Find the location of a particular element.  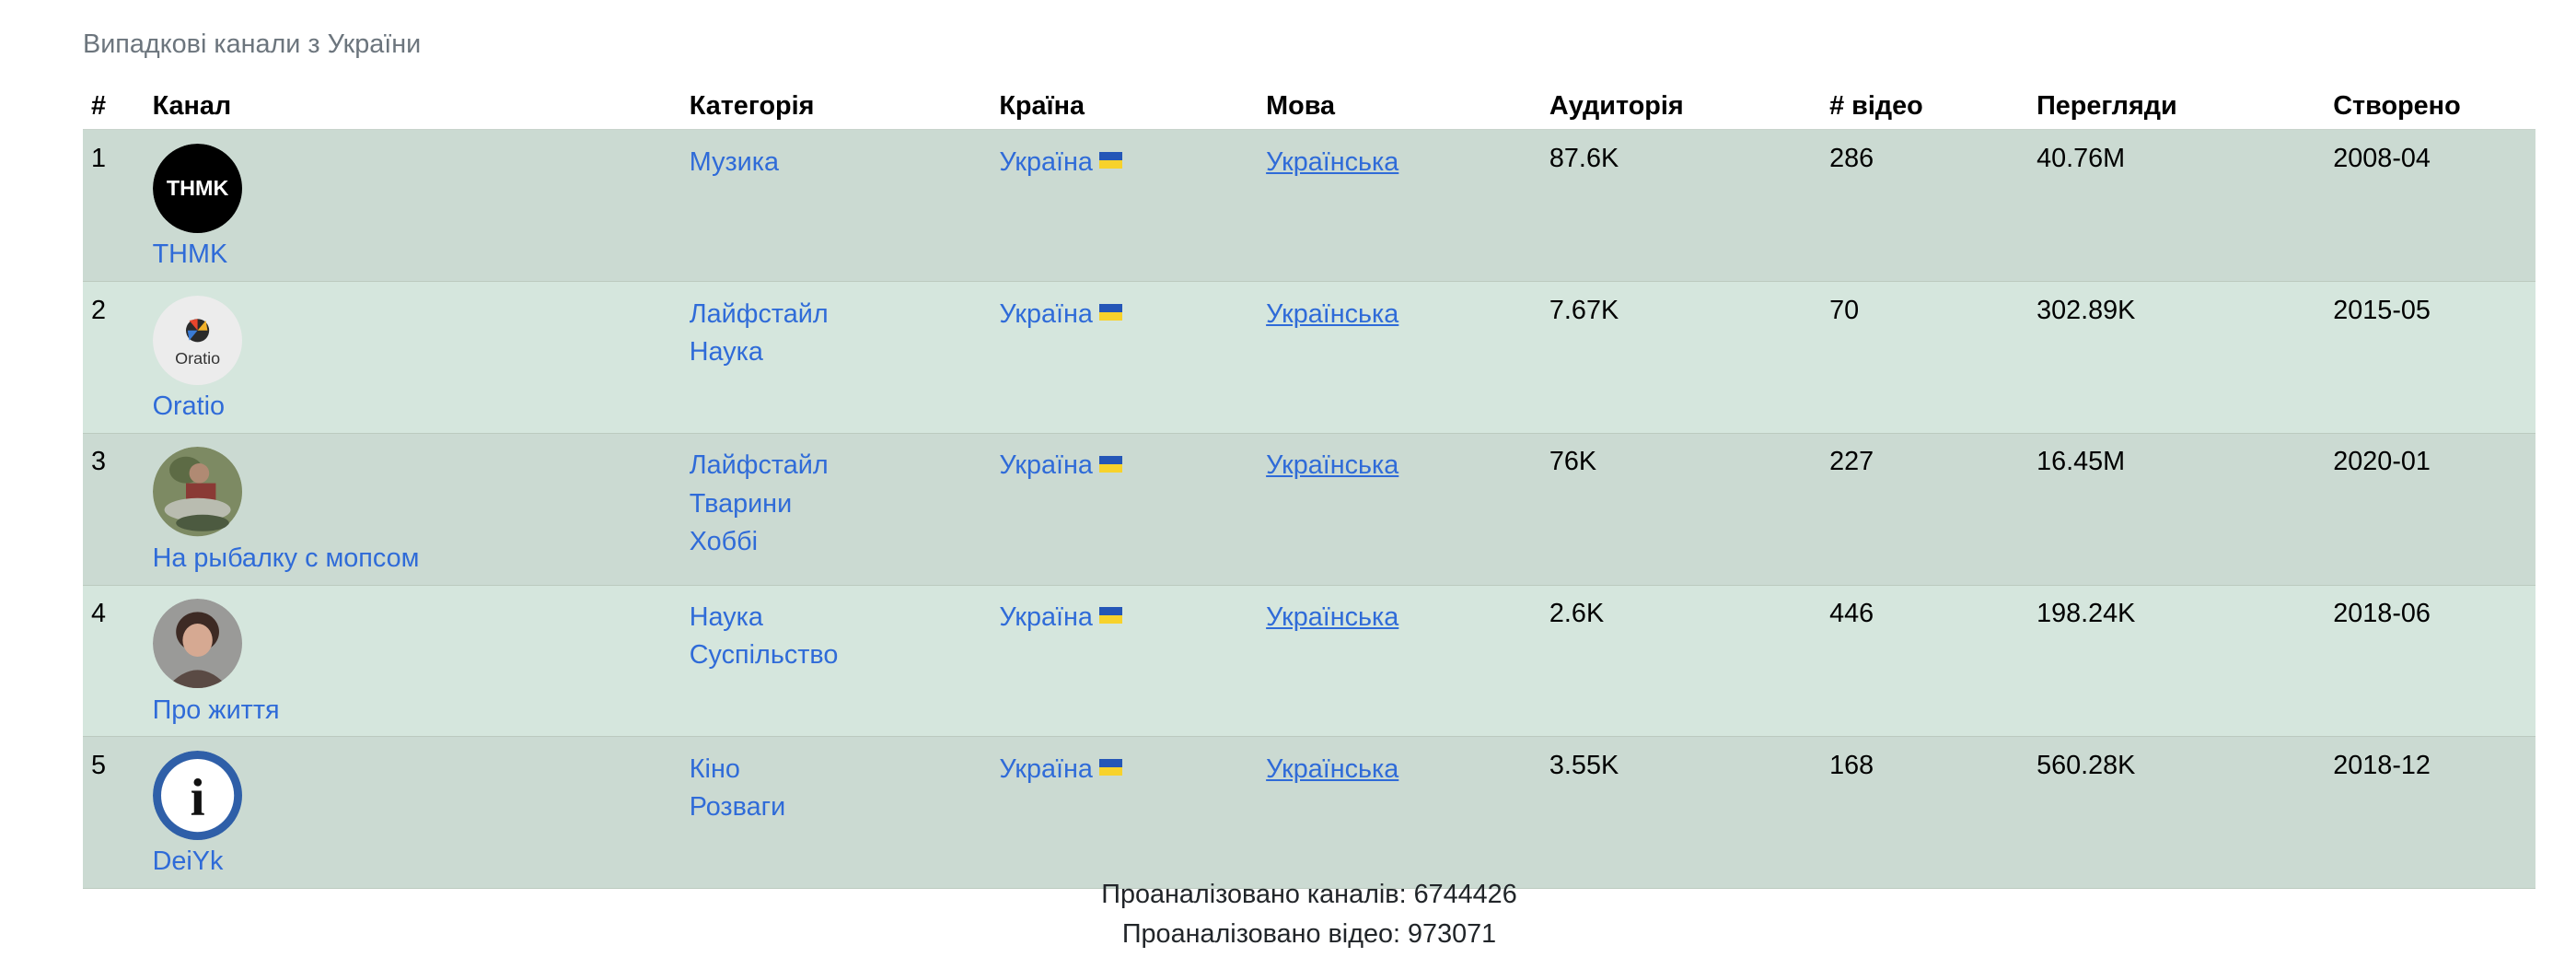

channel-link: THMK is located at coordinates (190, 254).